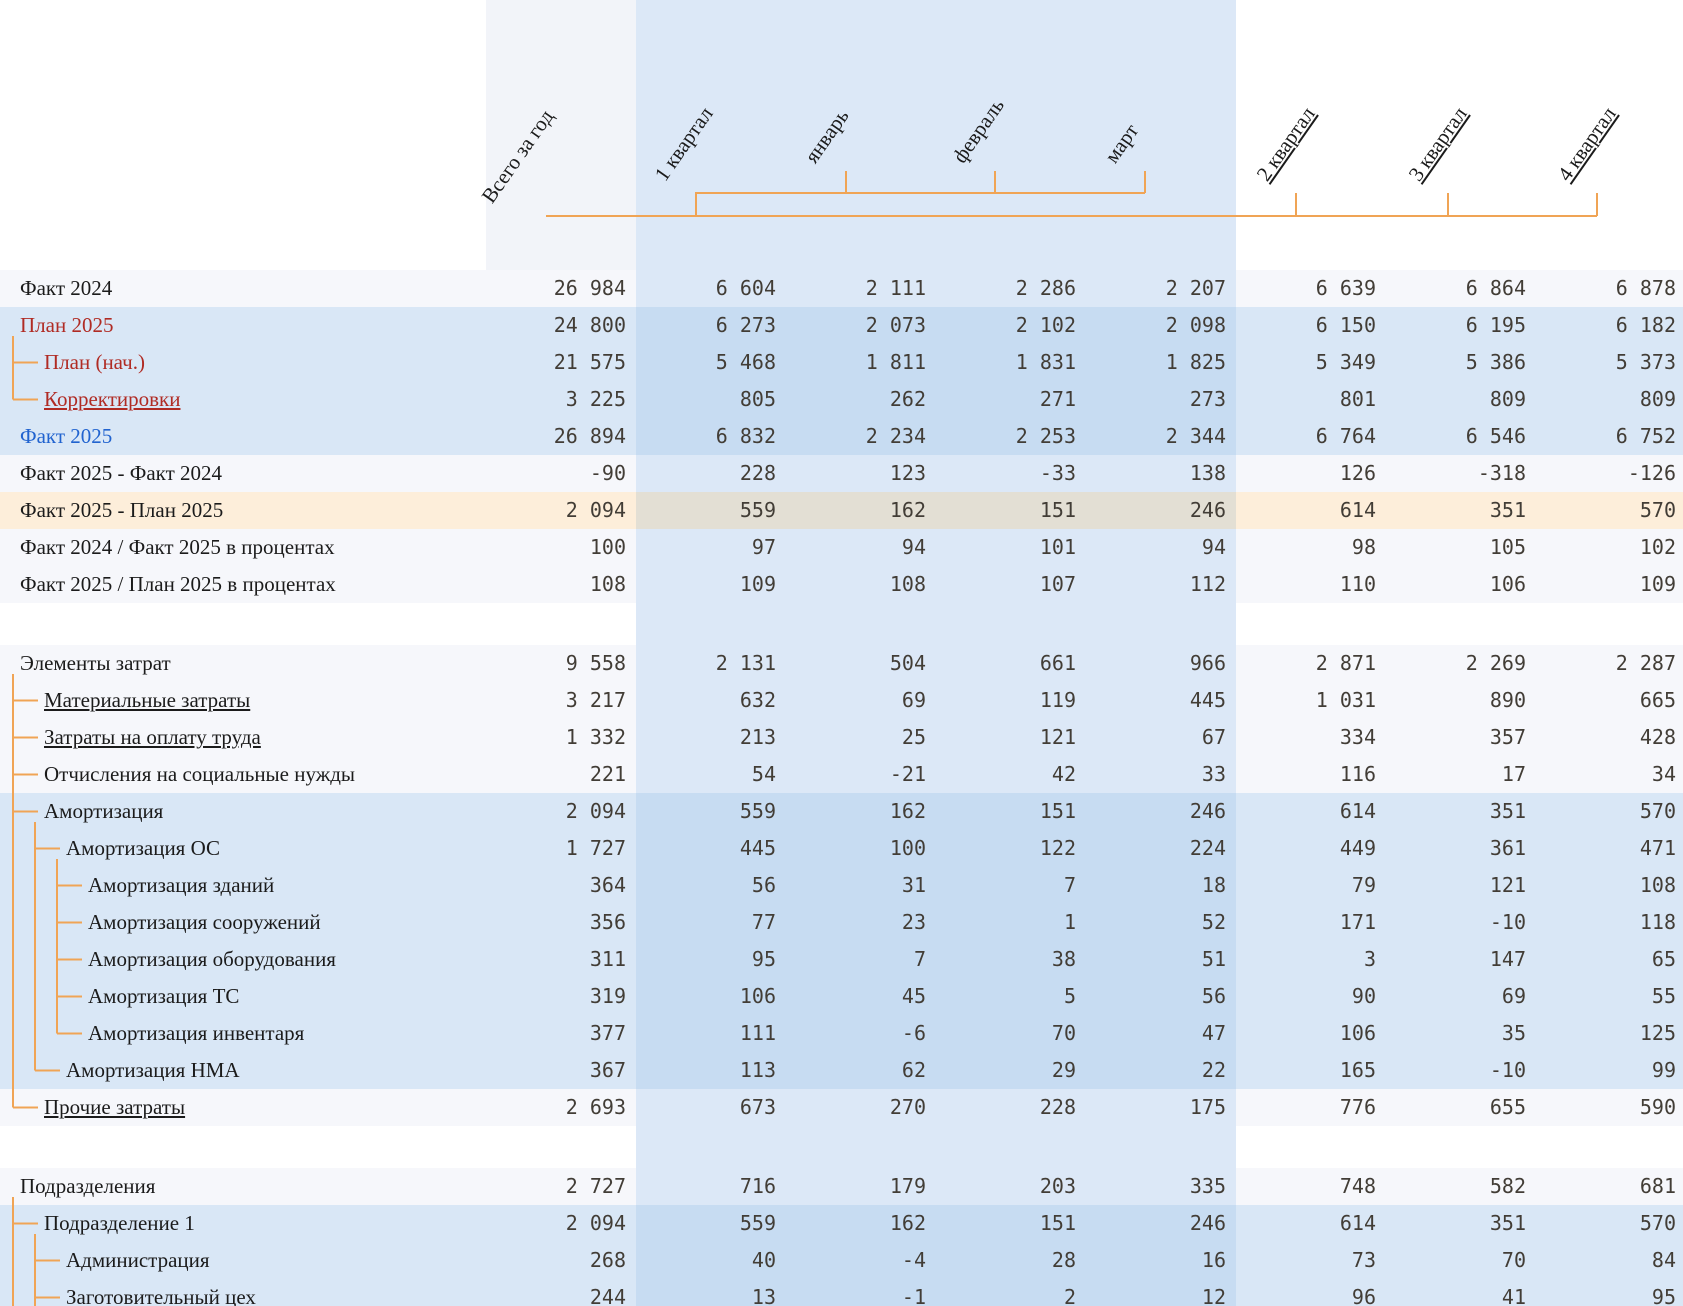 This screenshot has width=1683, height=1306. What do you see at coordinates (1507, 1186) in the screenshot?
I see `value-cell: 582` at bounding box center [1507, 1186].